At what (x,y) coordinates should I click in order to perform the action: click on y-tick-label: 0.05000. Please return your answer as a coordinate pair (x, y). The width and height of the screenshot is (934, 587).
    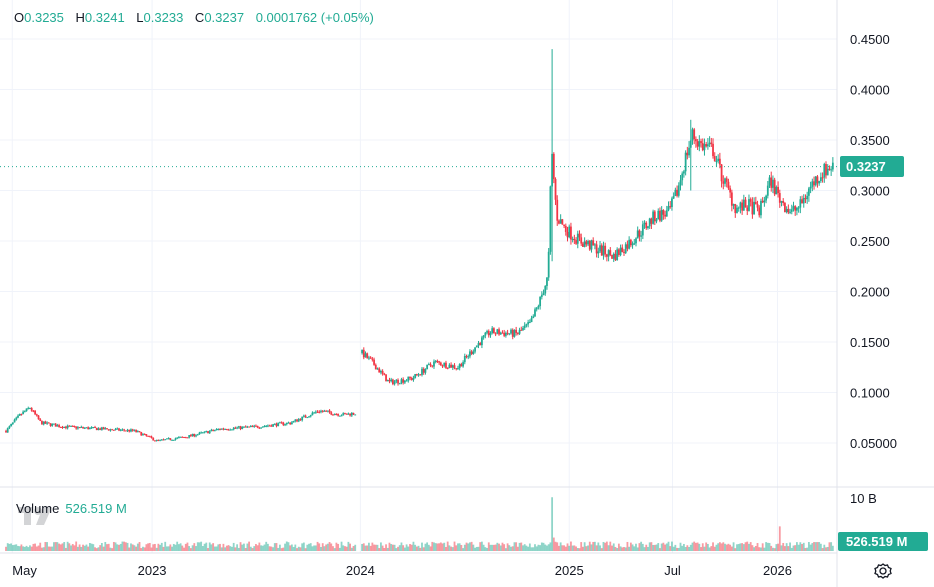
    Looking at the image, I should click on (873, 443).